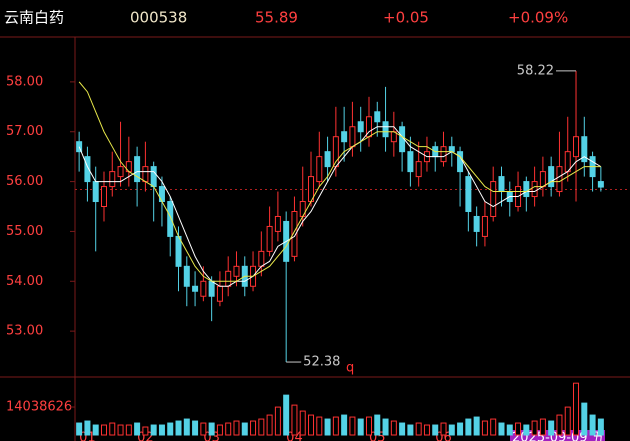 The height and width of the screenshot is (441, 630). I want to click on x-tick-label: 03, so click(211, 436).